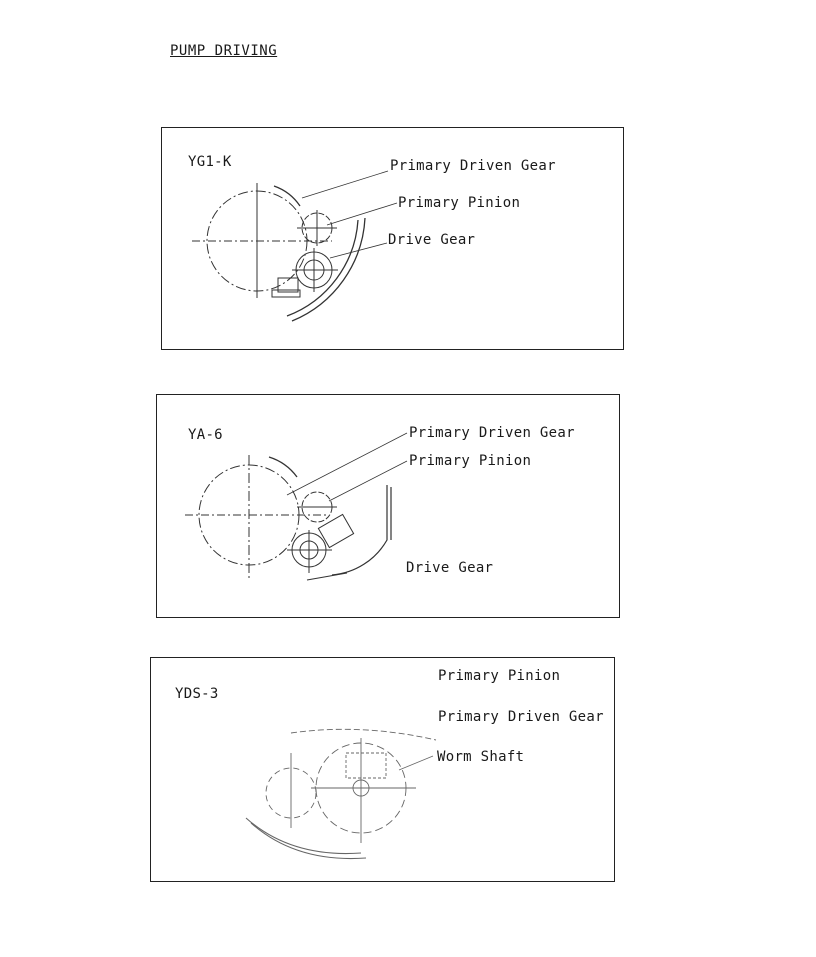 The image size is (816, 957). What do you see at coordinates (197, 694) in the screenshot?
I see `panel-model-label: YDS-3` at bounding box center [197, 694].